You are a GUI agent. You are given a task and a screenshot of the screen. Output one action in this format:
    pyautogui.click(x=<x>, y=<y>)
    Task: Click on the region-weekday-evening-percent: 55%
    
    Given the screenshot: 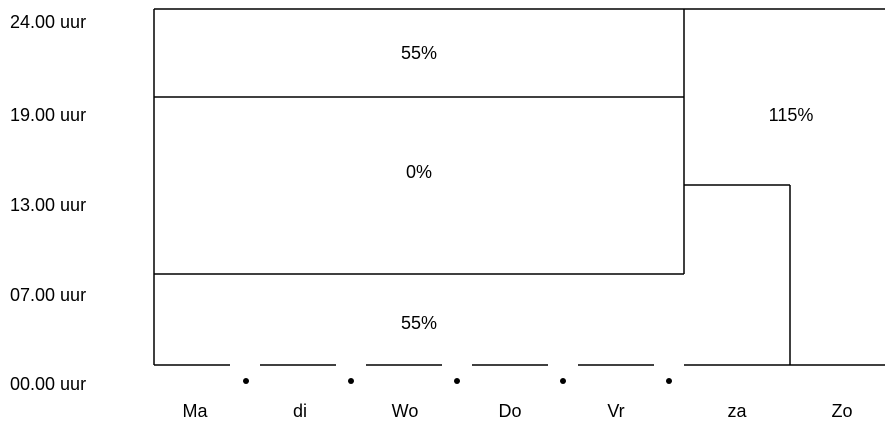 What is the action you would take?
    pyautogui.click(x=419, y=53)
    